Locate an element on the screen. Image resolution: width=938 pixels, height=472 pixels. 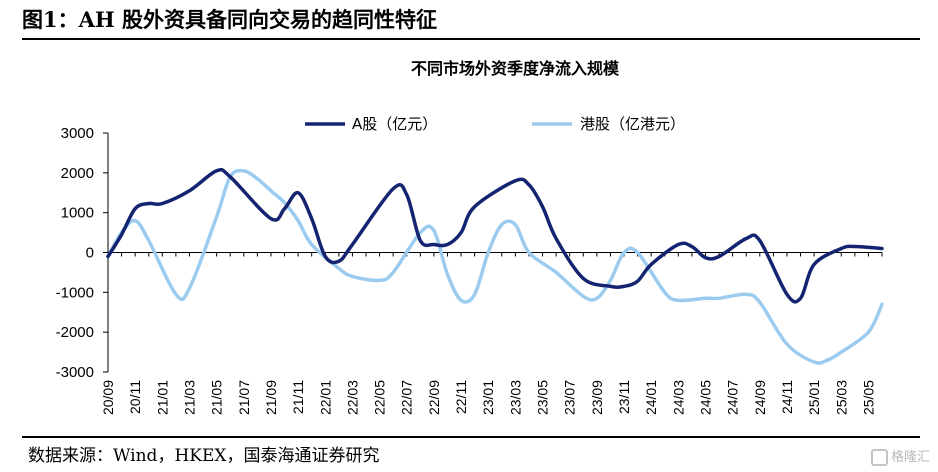
x-tick-label: 21/01 is located at coordinates (162, 397).